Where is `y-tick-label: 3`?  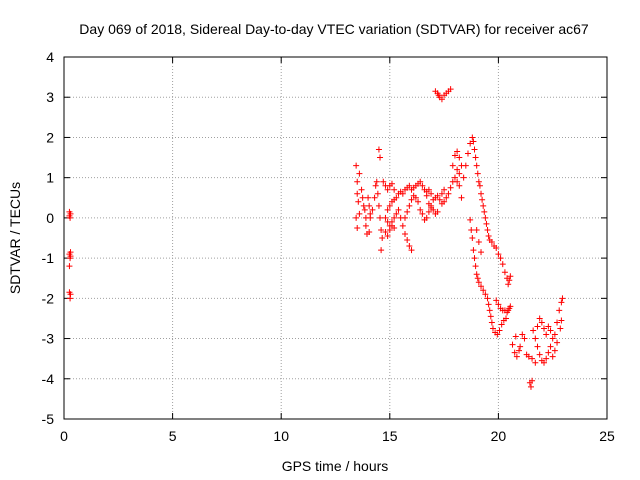
y-tick-label: 3 is located at coordinates (50, 97).